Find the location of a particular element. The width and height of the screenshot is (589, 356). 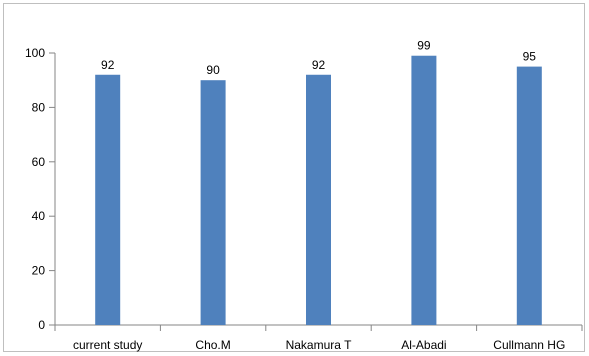

data-label: 99 is located at coordinates (424, 46).